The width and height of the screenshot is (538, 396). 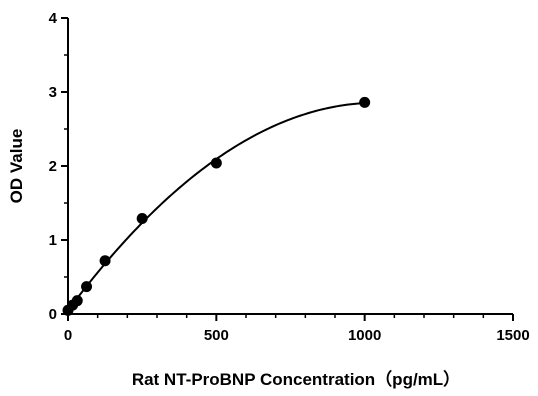 What do you see at coordinates (512, 335) in the screenshot?
I see `x-tick-label-1500: 1500` at bounding box center [512, 335].